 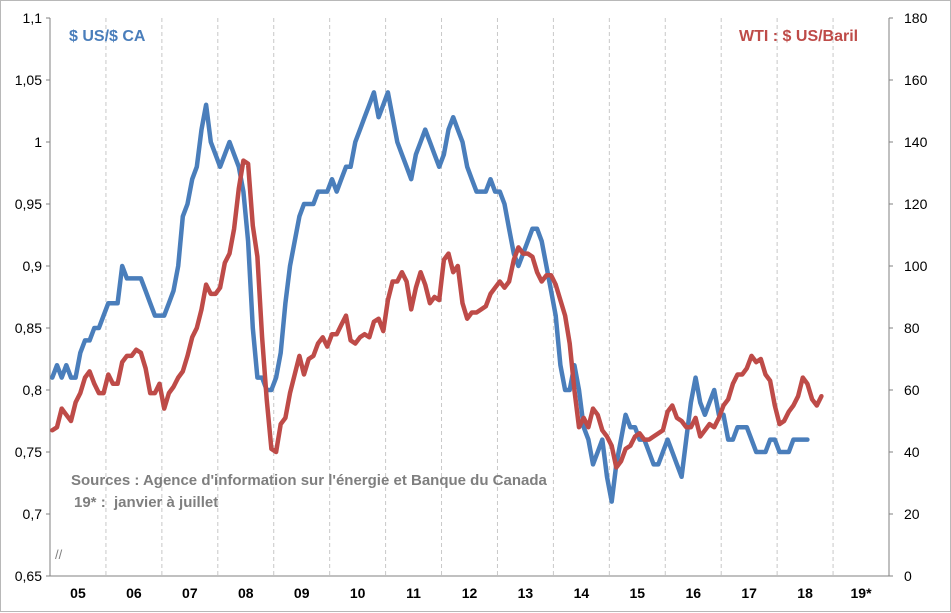 I want to click on x-axis-ticks: 05 06 07 08 09 10 11 12 13 14 15 16 17 18 19*, so click(x=471, y=593).